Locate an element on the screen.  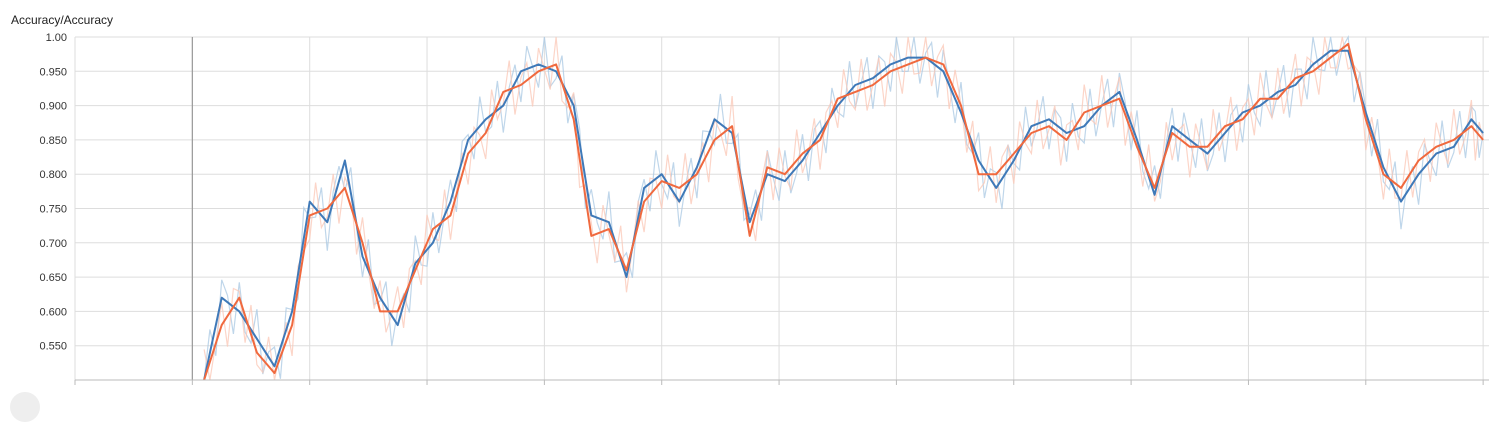
y-tick-label: 0.600 is located at coordinates (53, 312).